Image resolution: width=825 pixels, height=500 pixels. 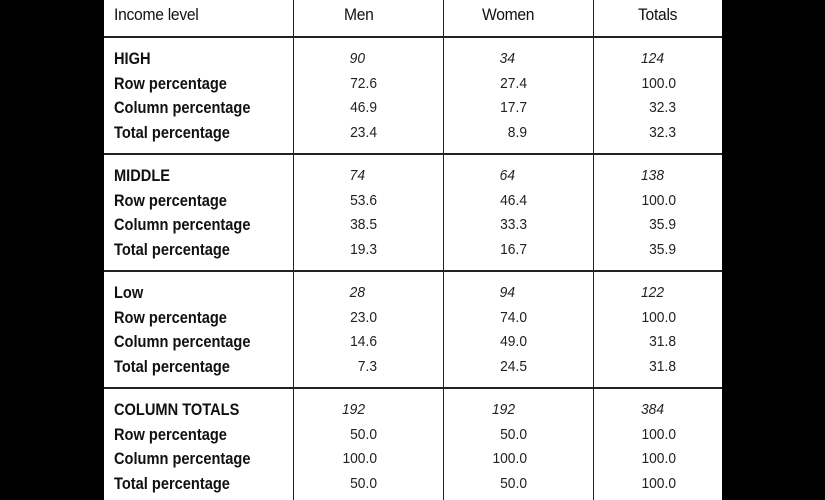 What do you see at coordinates (513, 83) in the screenshot?
I see `cell-women: 27.4` at bounding box center [513, 83].